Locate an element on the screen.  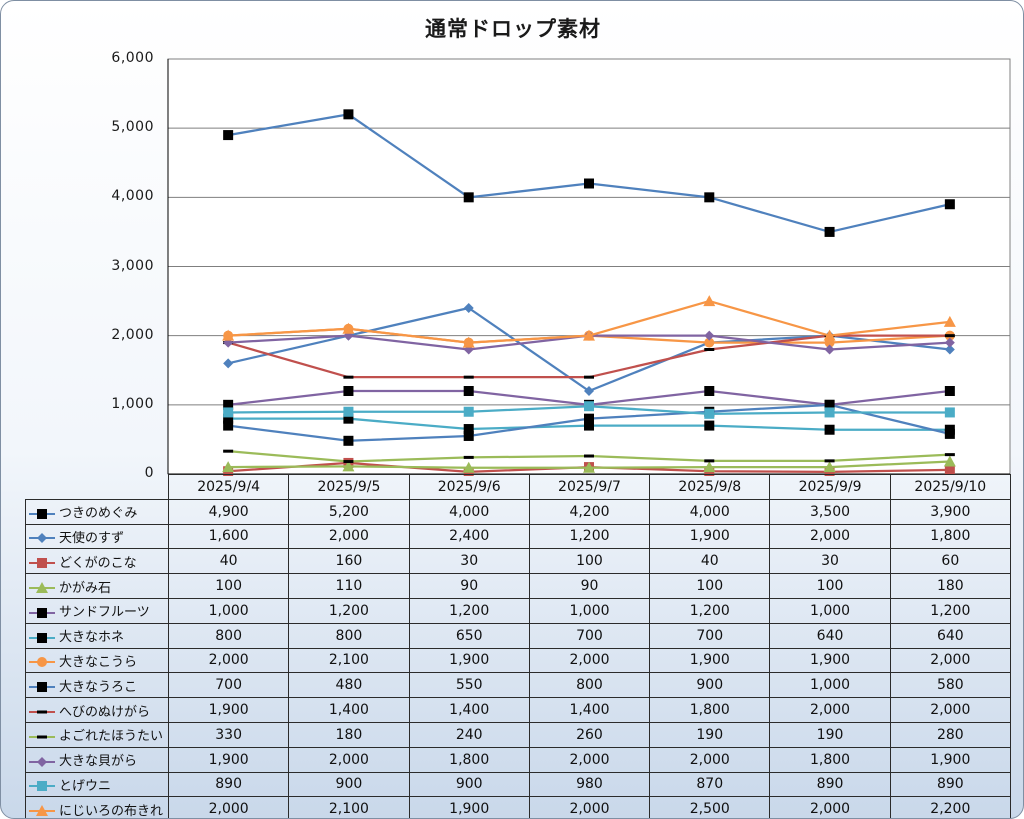
series-name: にじいろの布きれ is located at coordinates (111, 811).